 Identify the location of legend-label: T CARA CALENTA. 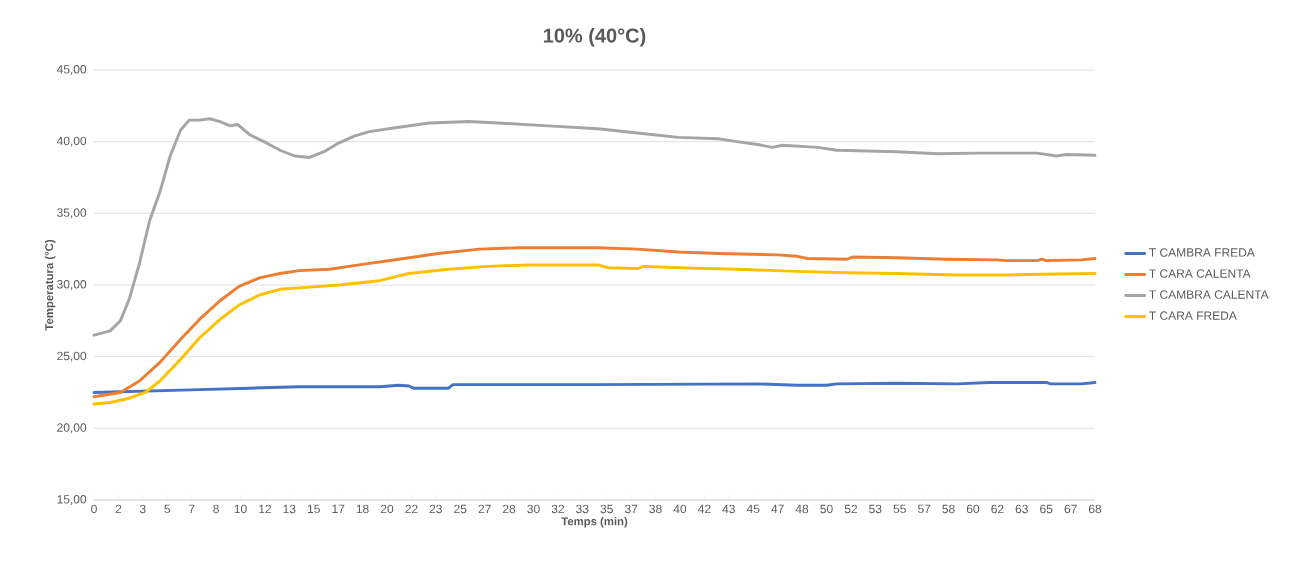
(1200, 273).